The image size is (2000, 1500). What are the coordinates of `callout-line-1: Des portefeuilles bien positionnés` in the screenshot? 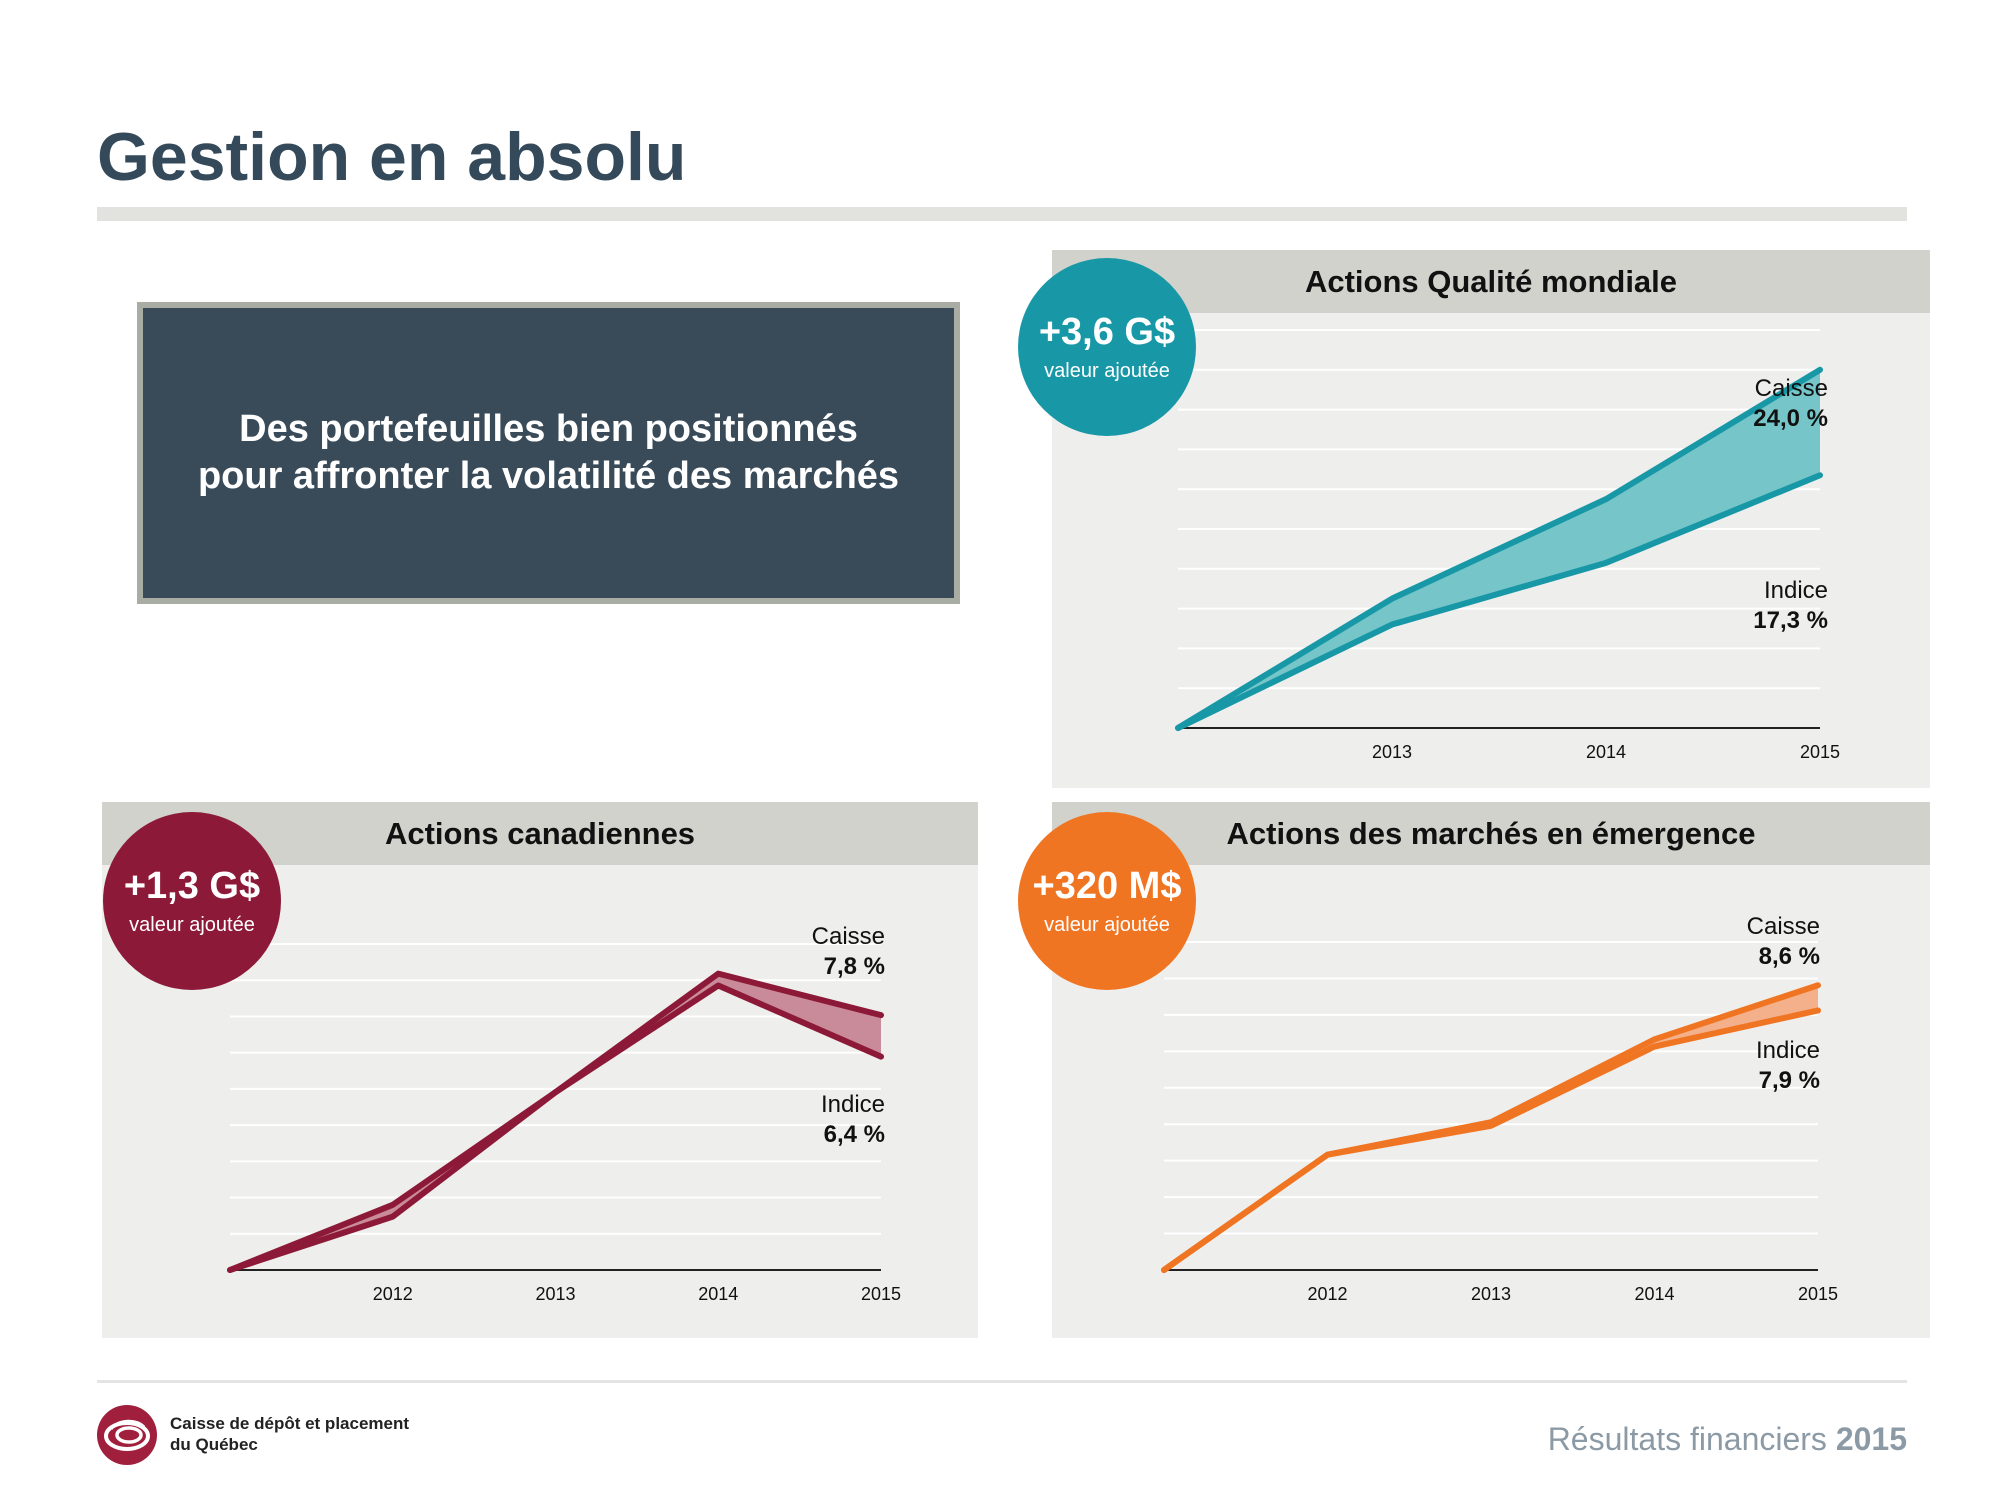 It's located at (548, 429).